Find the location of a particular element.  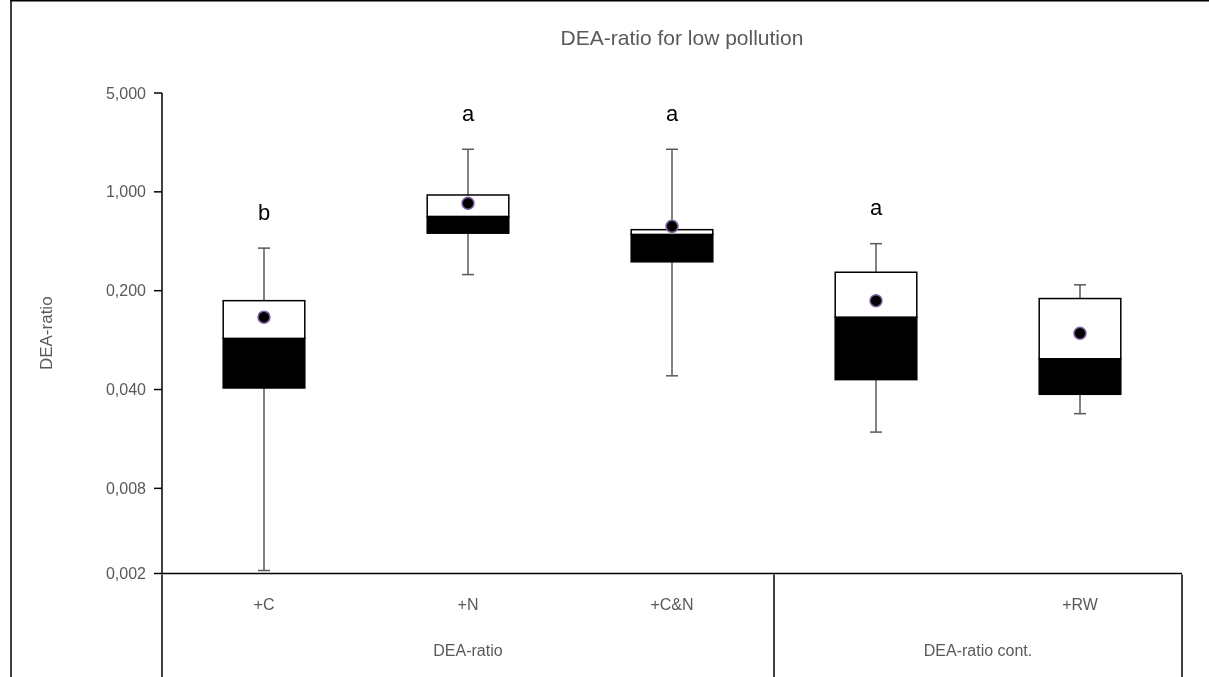

y-tick-label: 0,200 is located at coordinates (126, 291).